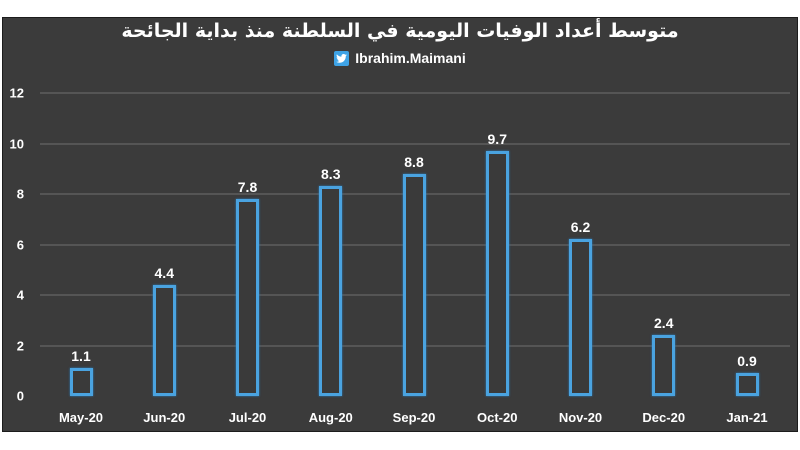  Describe the element at coordinates (331, 174) in the screenshot. I see `bar-value-label: 8.3` at that location.